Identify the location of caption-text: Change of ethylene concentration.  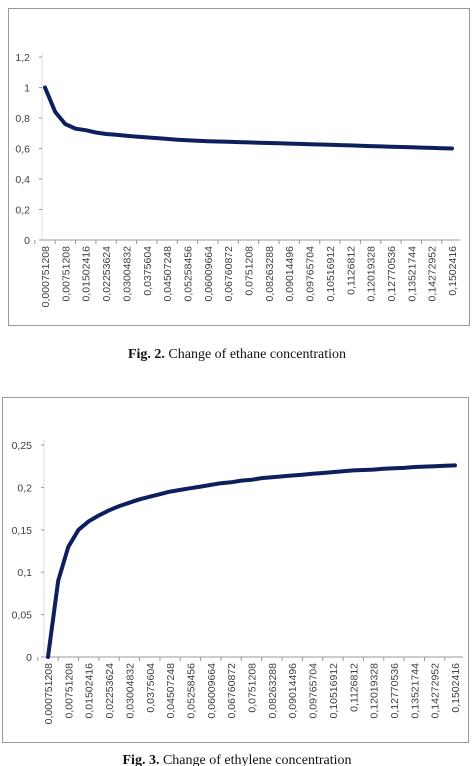
(257, 759).